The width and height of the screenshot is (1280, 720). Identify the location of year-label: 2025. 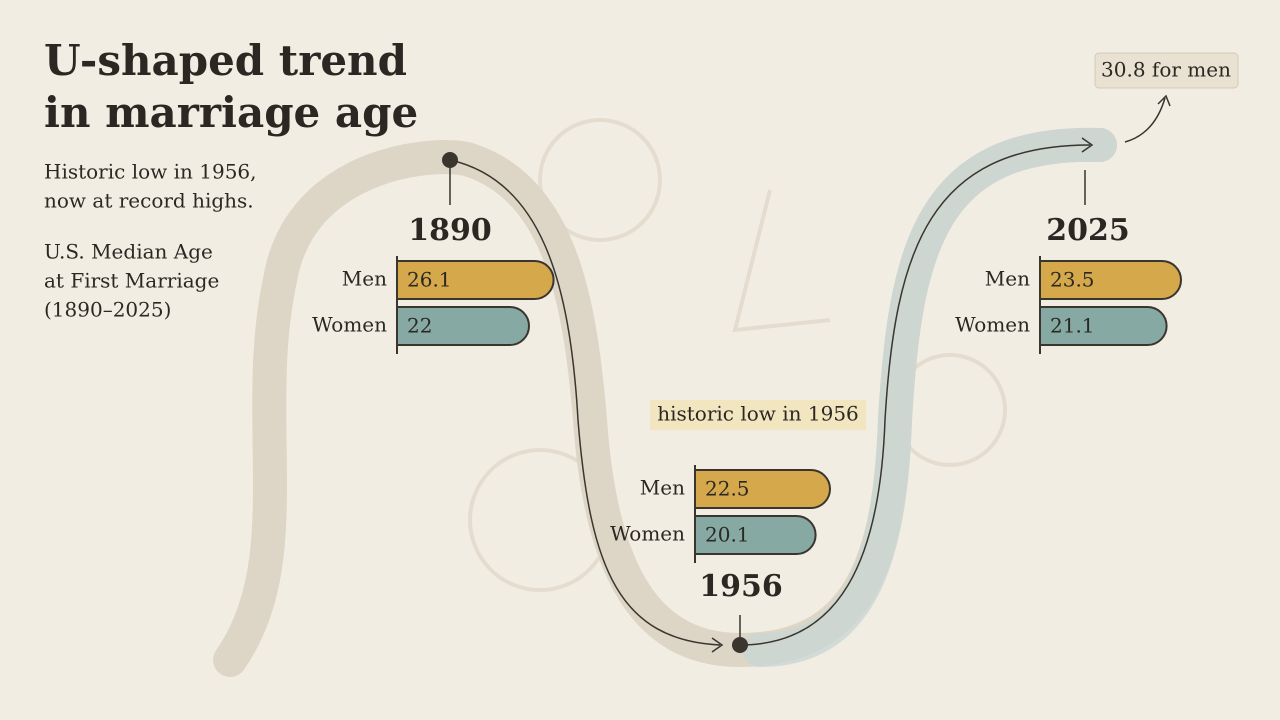
(1088, 230).